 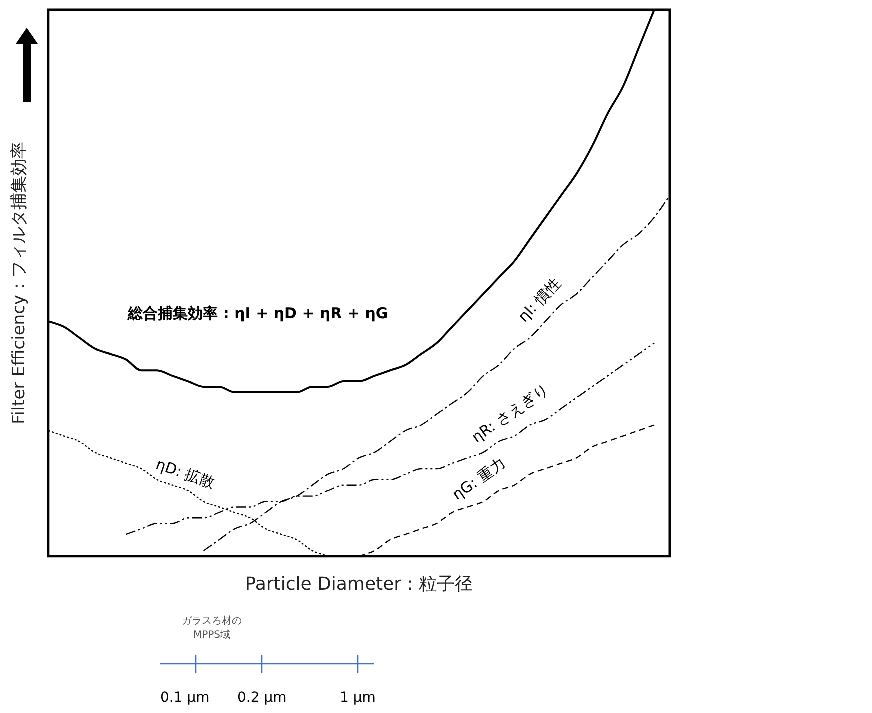 What do you see at coordinates (20, 283) in the screenshot?
I see `y-axis-title: Filter Efficiency：フィルタ捕集効率` at bounding box center [20, 283].